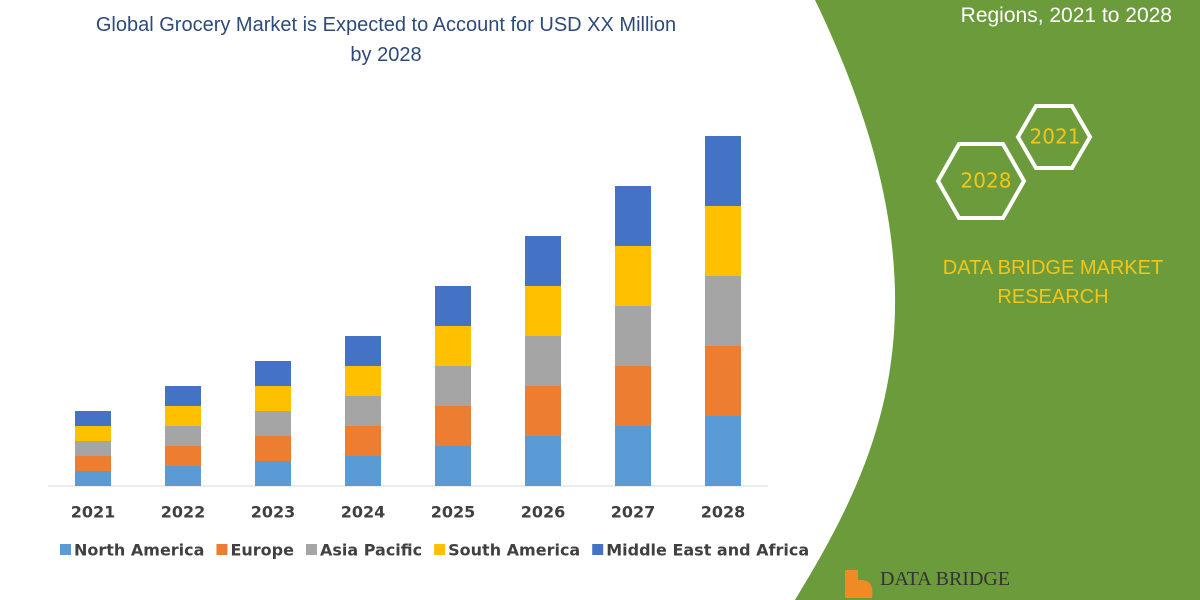 The image size is (1200, 600). What do you see at coordinates (453, 512) in the screenshot?
I see `x-tick-label: 2025` at bounding box center [453, 512].